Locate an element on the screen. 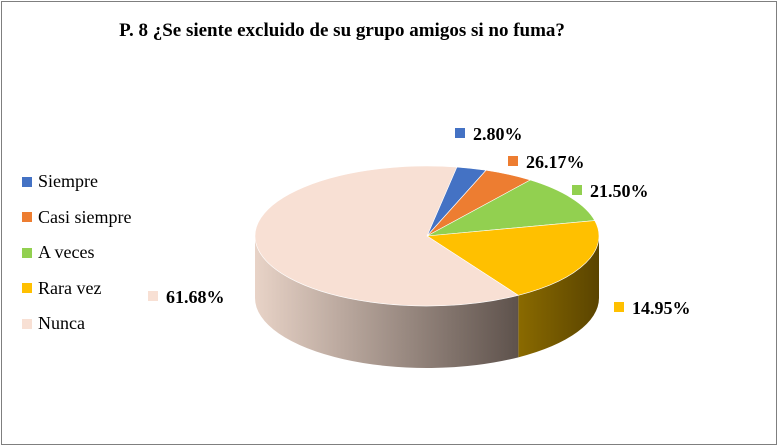 This screenshot has height=448, width=780. legend-label: Siempre is located at coordinates (68, 181).